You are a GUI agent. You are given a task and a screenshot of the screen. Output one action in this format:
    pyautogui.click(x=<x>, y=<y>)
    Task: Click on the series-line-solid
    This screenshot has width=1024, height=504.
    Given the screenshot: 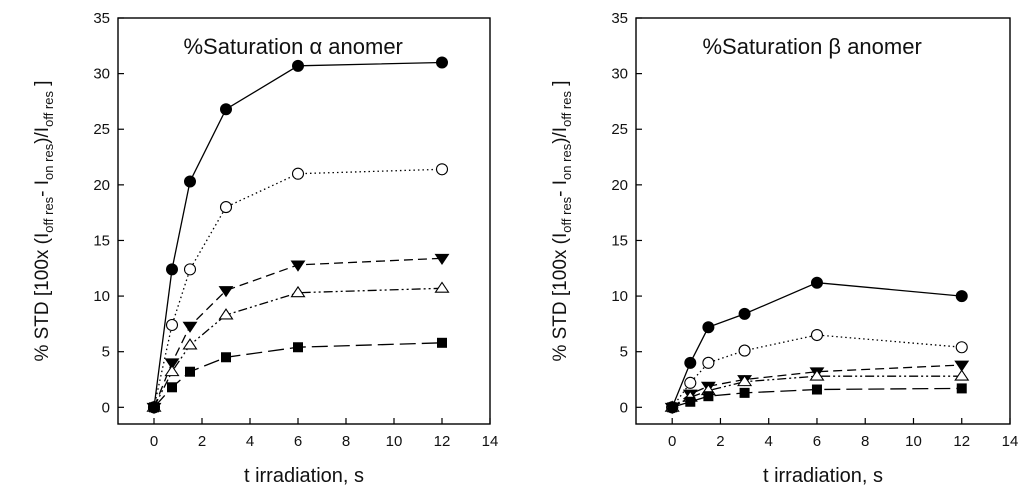 What is the action you would take?
    pyautogui.click(x=816, y=345)
    